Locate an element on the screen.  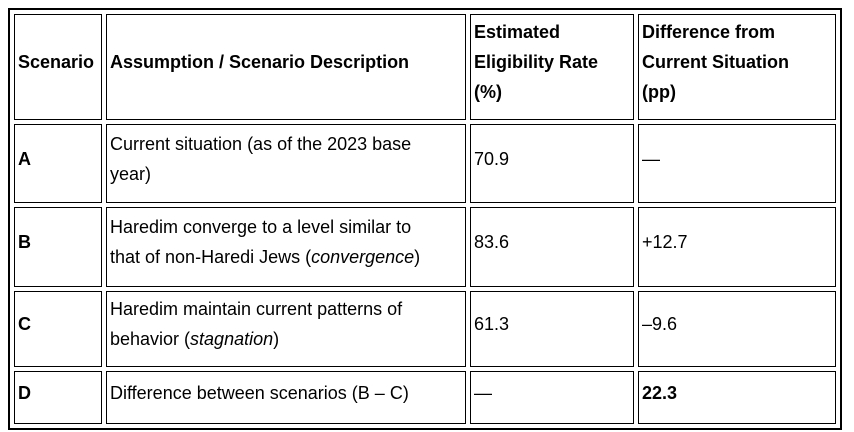
cell-scenario: D is located at coordinates (58, 397).